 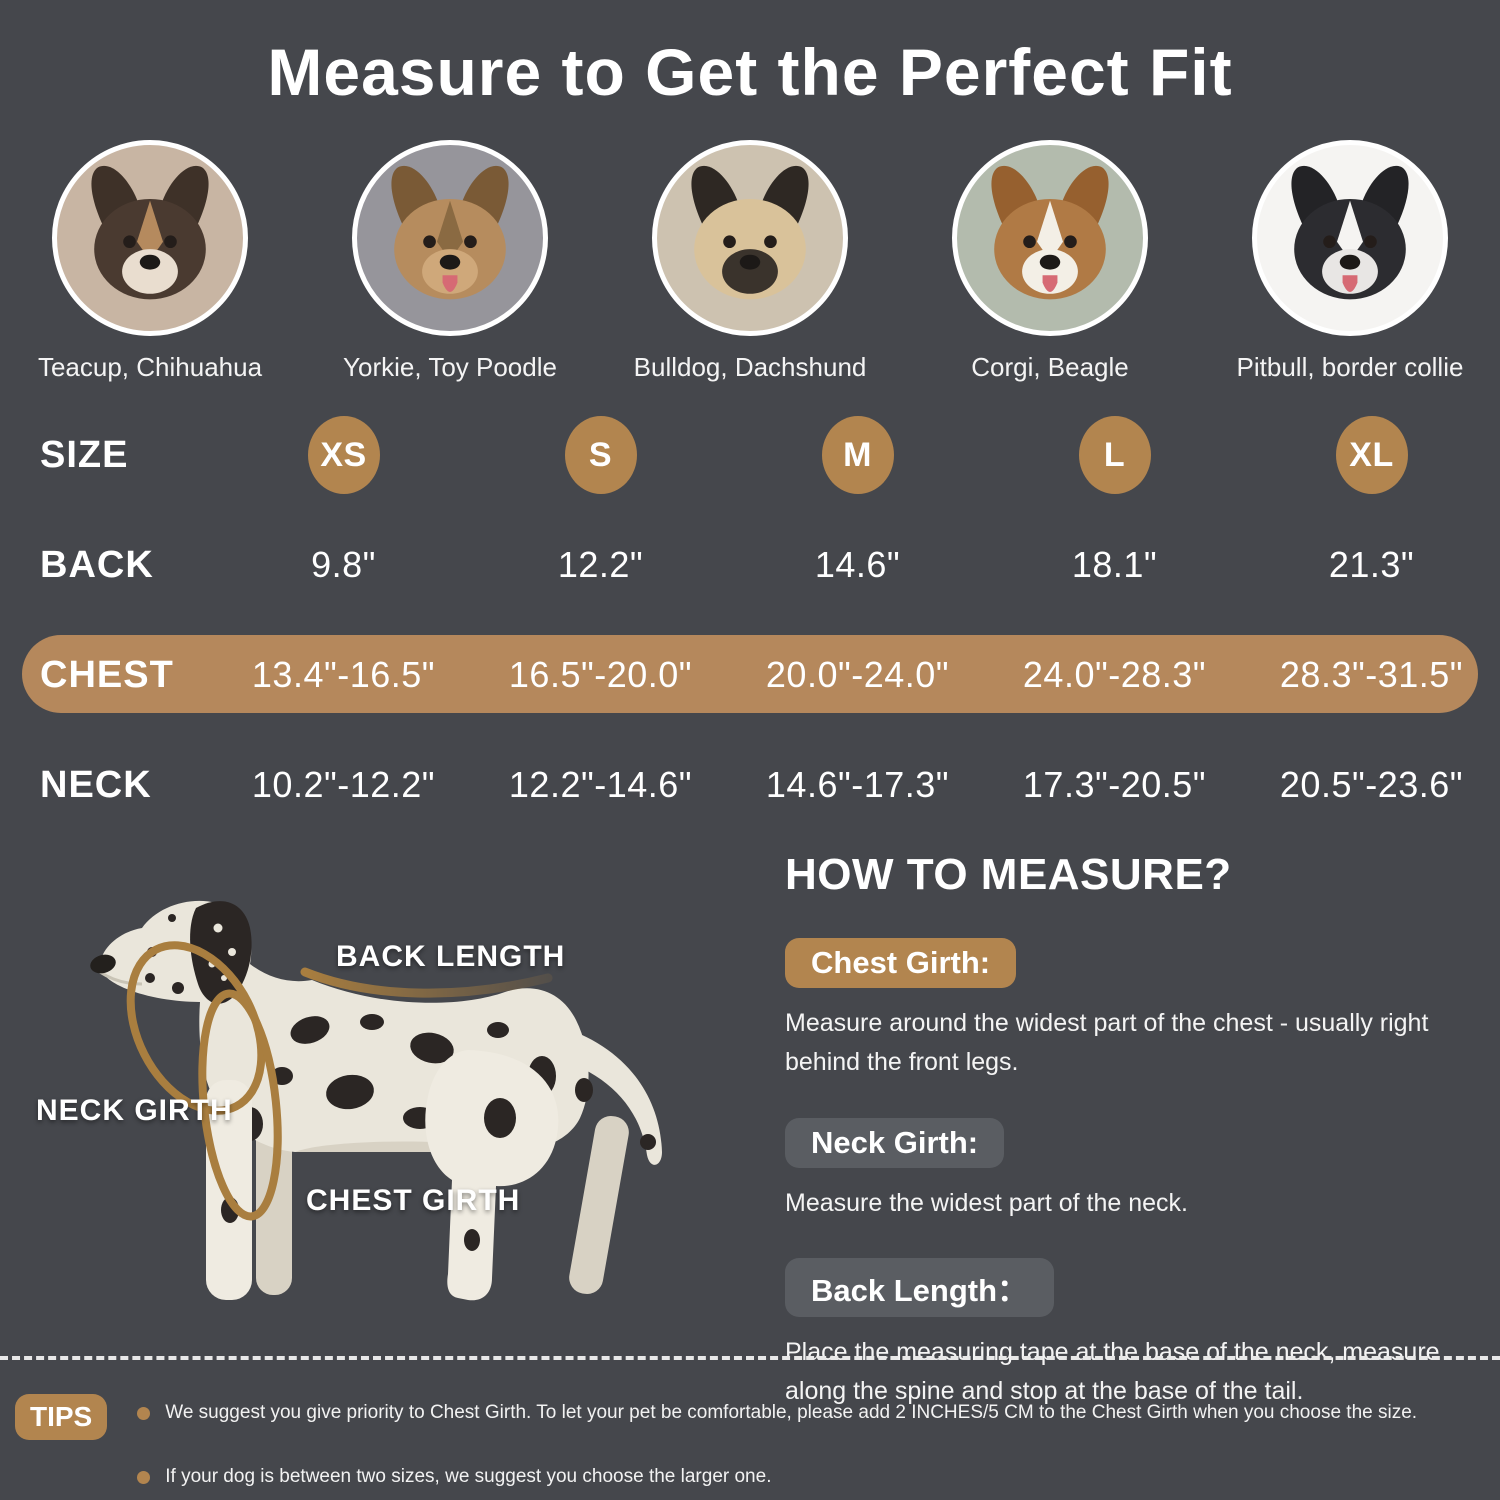 I want to click on dalmatian-illustration, so click(x=376, y=1100).